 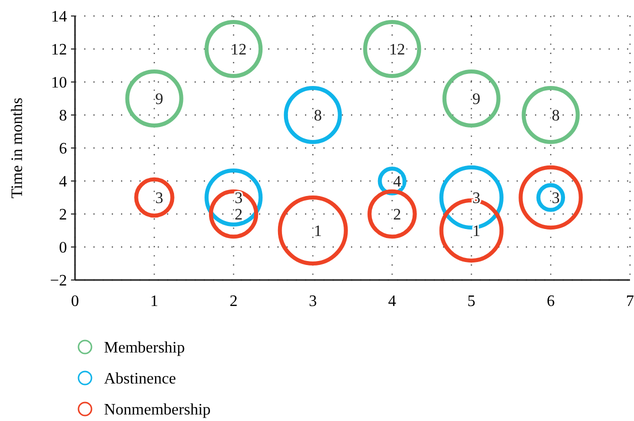 What do you see at coordinates (75, 301) in the screenshot?
I see `x-tick-label: 0` at bounding box center [75, 301].